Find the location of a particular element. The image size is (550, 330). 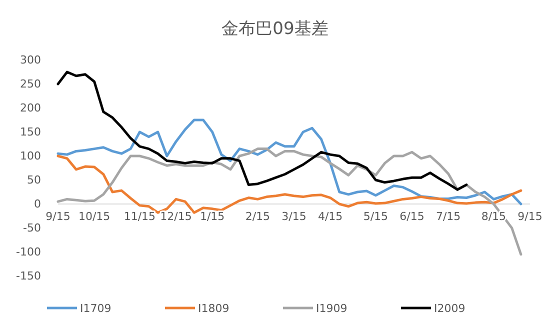

x-tick-label: 1/15 is located at coordinates (212, 216).